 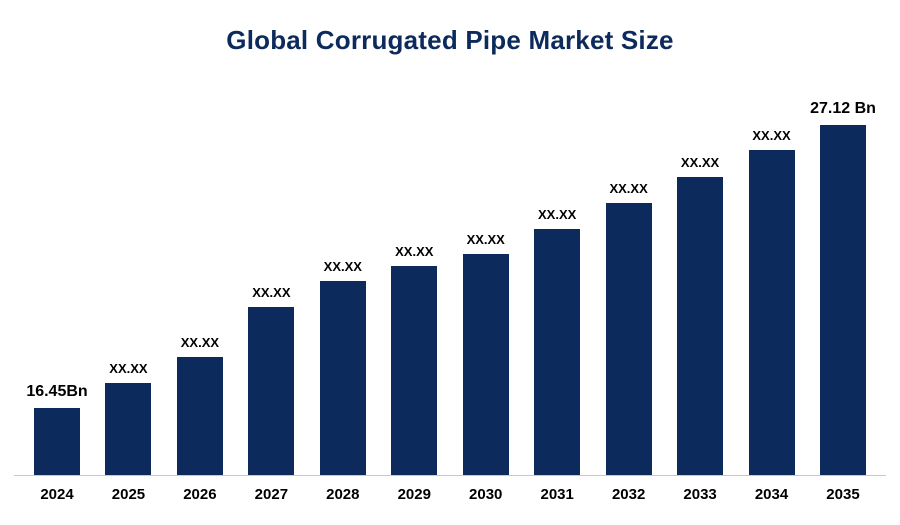 I want to click on year-label: 2027, so click(x=271, y=494).